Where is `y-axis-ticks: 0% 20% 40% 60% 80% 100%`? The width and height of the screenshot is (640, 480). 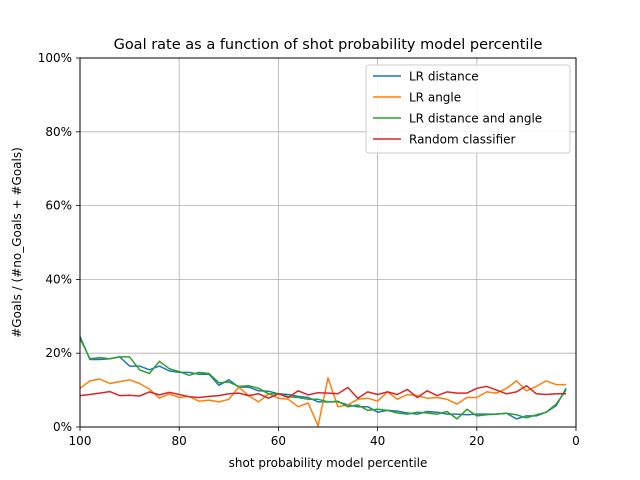
y-axis-ticks: 0% 20% 40% 60% 80% 100% is located at coordinates (59, 242).